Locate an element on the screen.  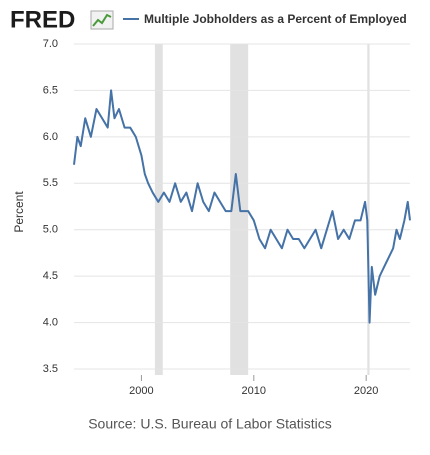
y-tick-label: 4.0 is located at coordinates (50, 322).